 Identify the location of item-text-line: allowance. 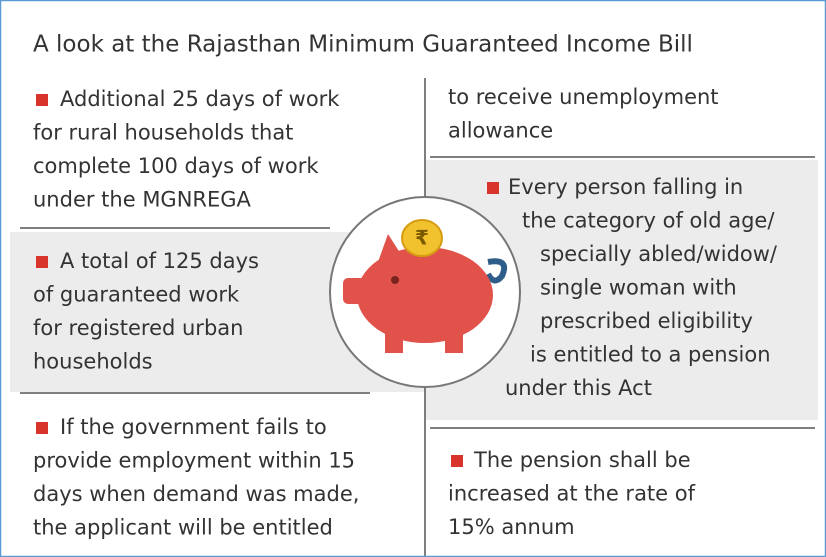
(500, 131).